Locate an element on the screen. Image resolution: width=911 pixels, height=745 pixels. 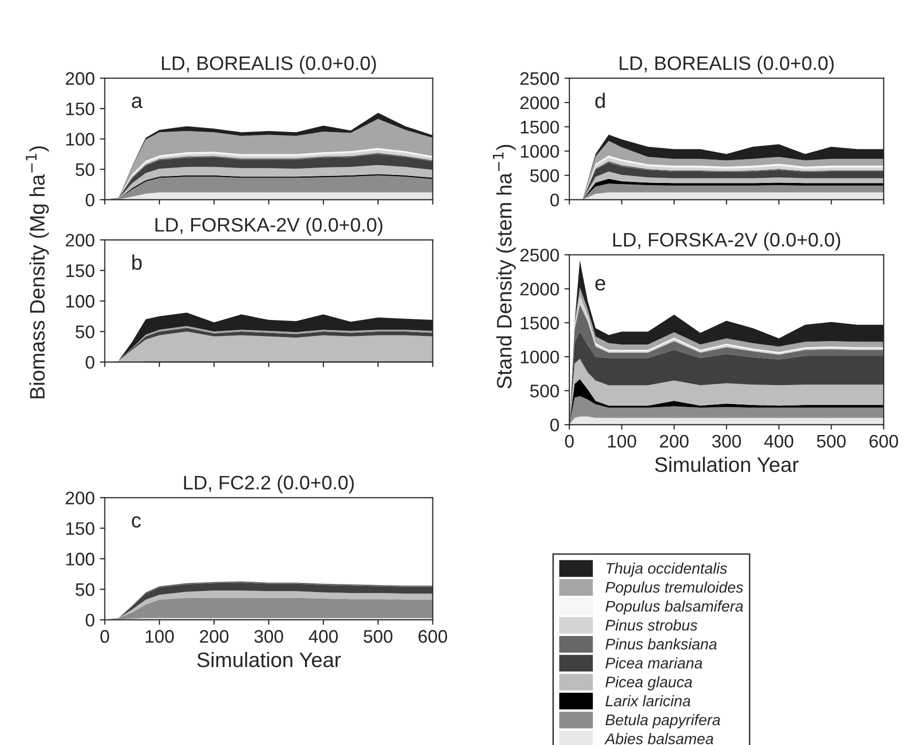
legend-label: Larix laricina is located at coordinates (648, 700).